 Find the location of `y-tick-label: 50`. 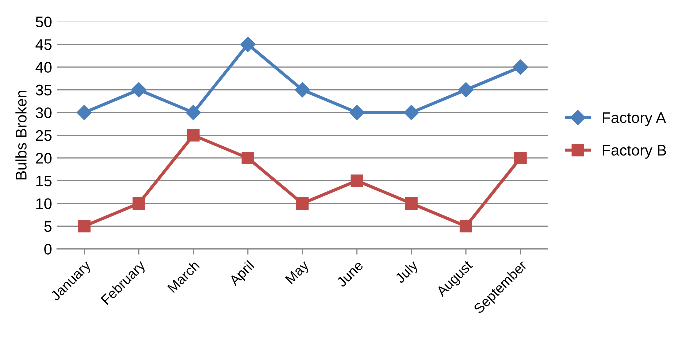

y-tick-label: 50 is located at coordinates (44, 22).